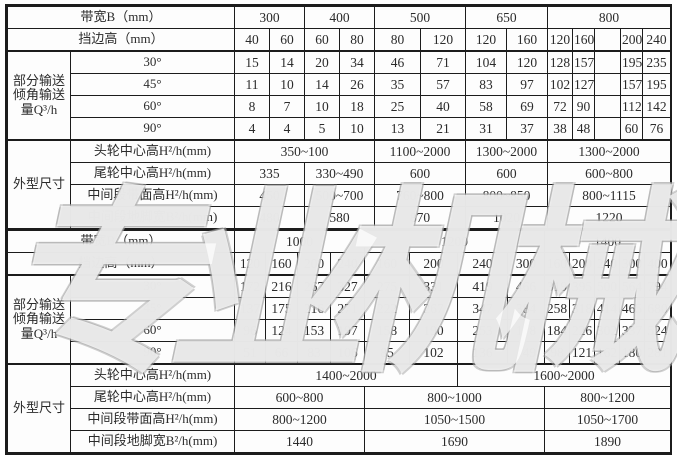 This screenshot has height=466, width=677. What do you see at coordinates (583, 84) in the screenshot?
I see `capacity-value-cell: 127` at bounding box center [583, 84].